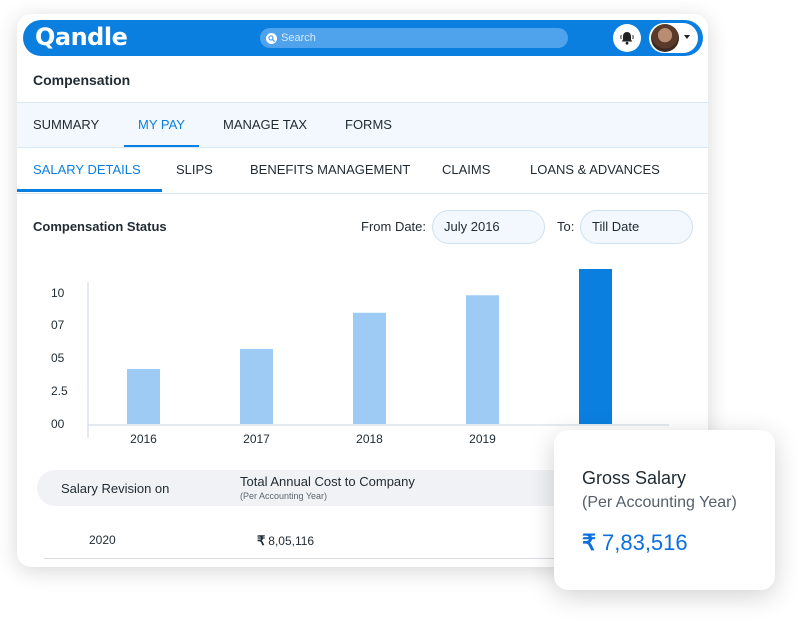 This screenshot has height=628, width=811. What do you see at coordinates (368, 124) in the screenshot?
I see `tab-forms: FORMS` at bounding box center [368, 124].